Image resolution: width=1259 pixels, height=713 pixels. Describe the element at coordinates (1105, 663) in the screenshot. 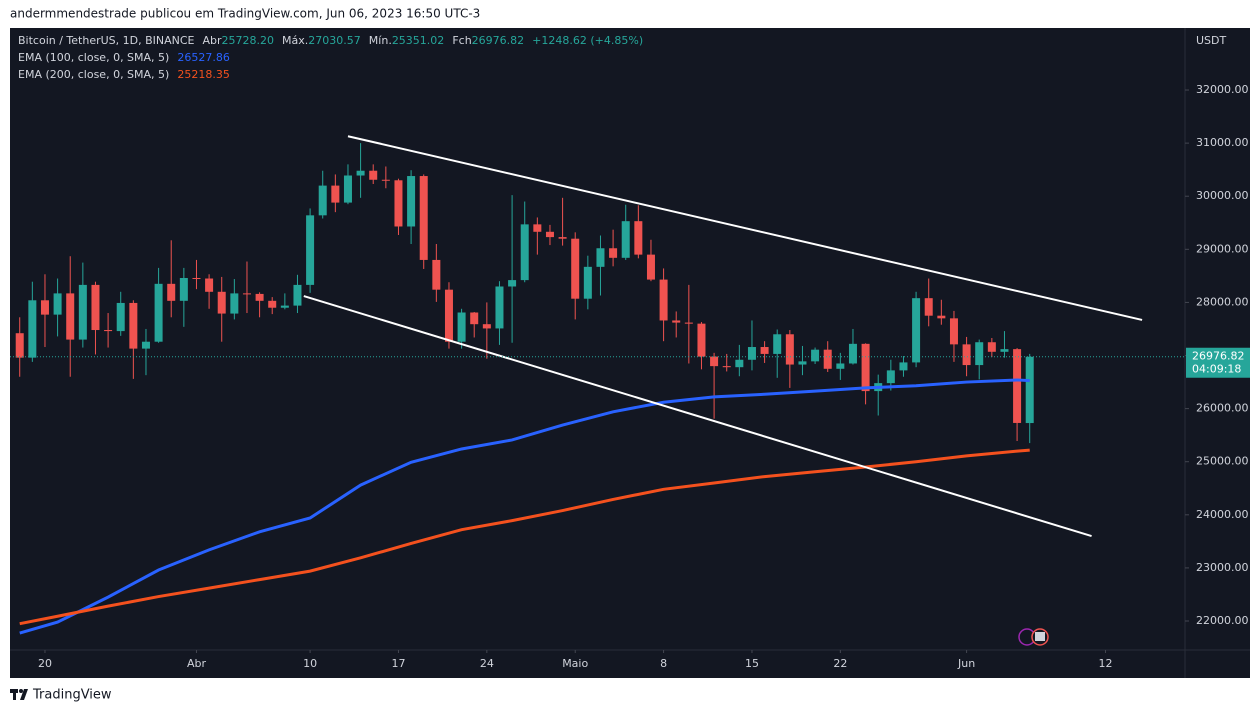

I see `x-tick-label: 12` at that location.